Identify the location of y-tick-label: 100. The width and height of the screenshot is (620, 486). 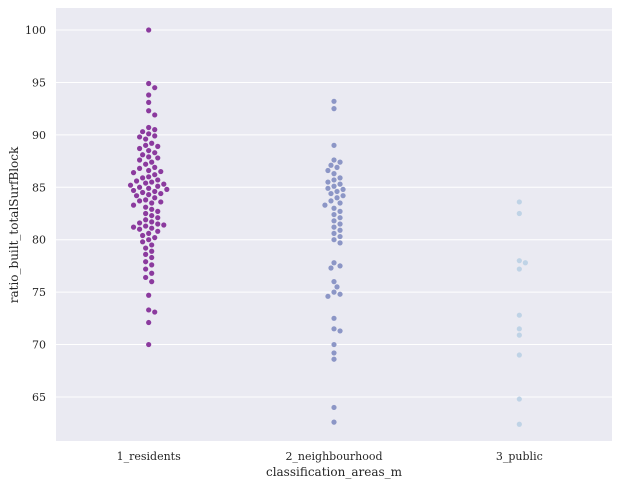
(35, 30).